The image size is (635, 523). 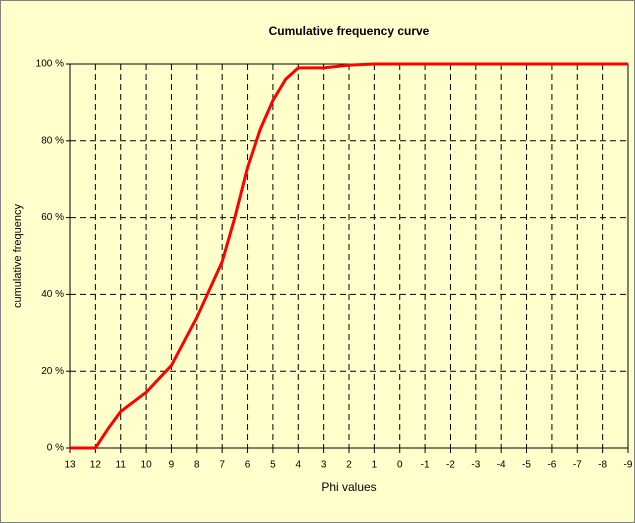 I want to click on x-tick-label: 9, so click(x=172, y=465).